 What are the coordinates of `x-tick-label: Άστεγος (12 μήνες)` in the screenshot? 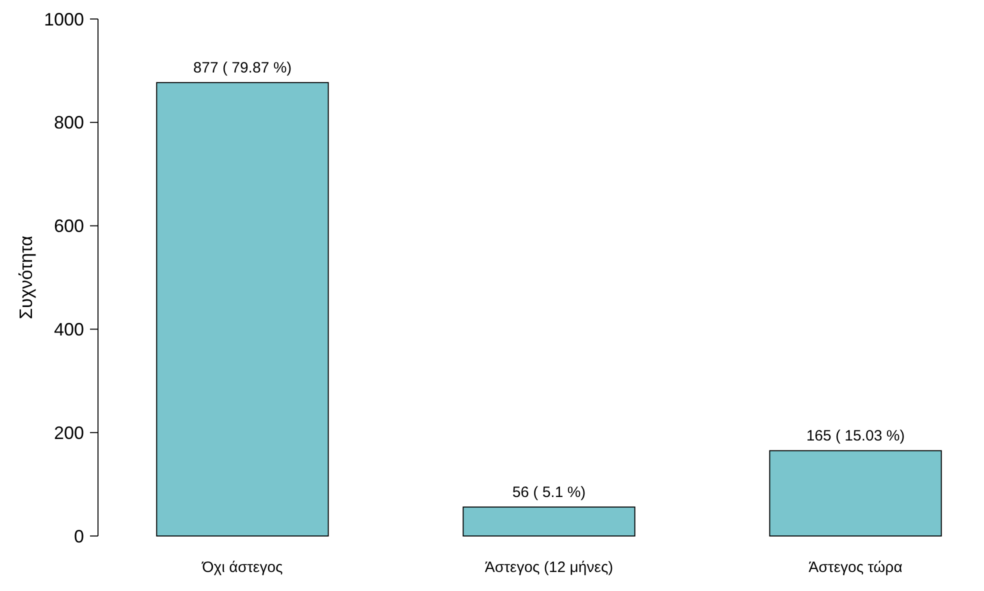 It's located at (549, 567).